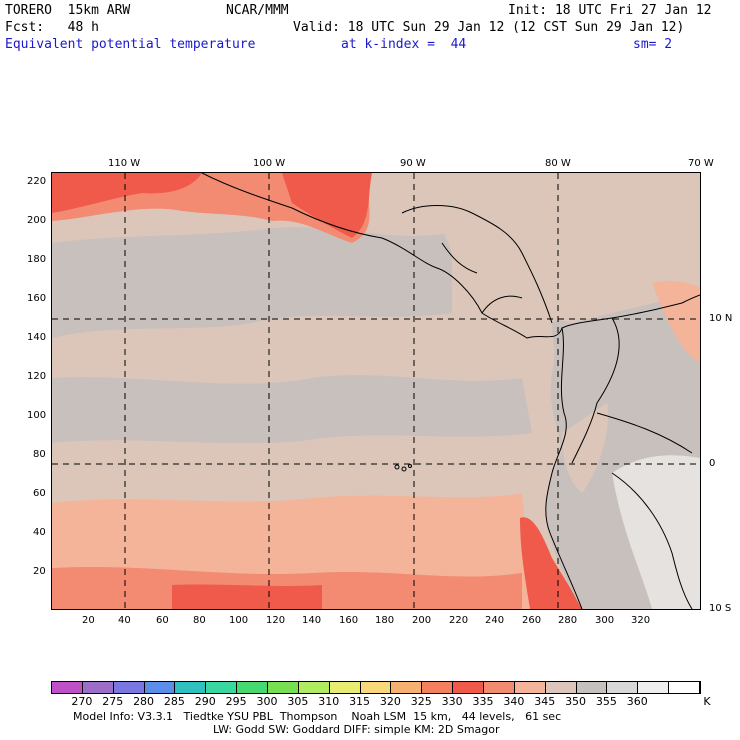  What do you see at coordinates (558, 163) in the screenshot?
I see `lon-label-80w: 80 W` at bounding box center [558, 163].